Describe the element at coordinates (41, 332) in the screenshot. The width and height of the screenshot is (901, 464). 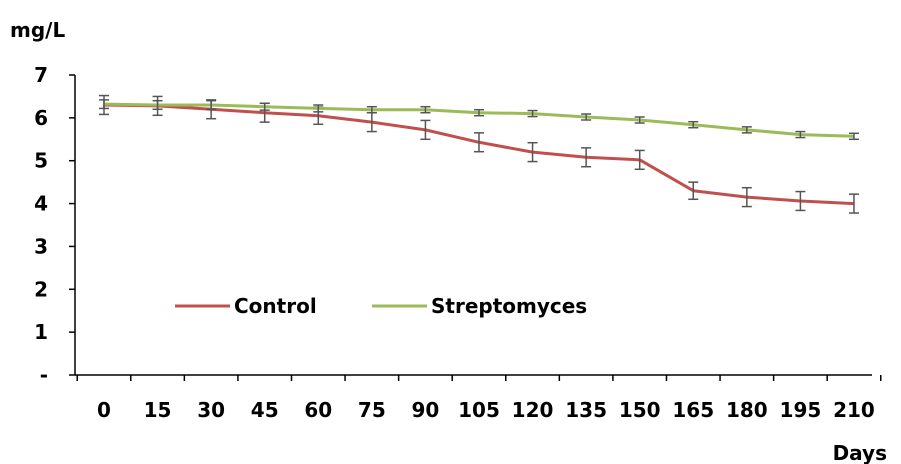
I see `y-tick-label: 1` at that location.